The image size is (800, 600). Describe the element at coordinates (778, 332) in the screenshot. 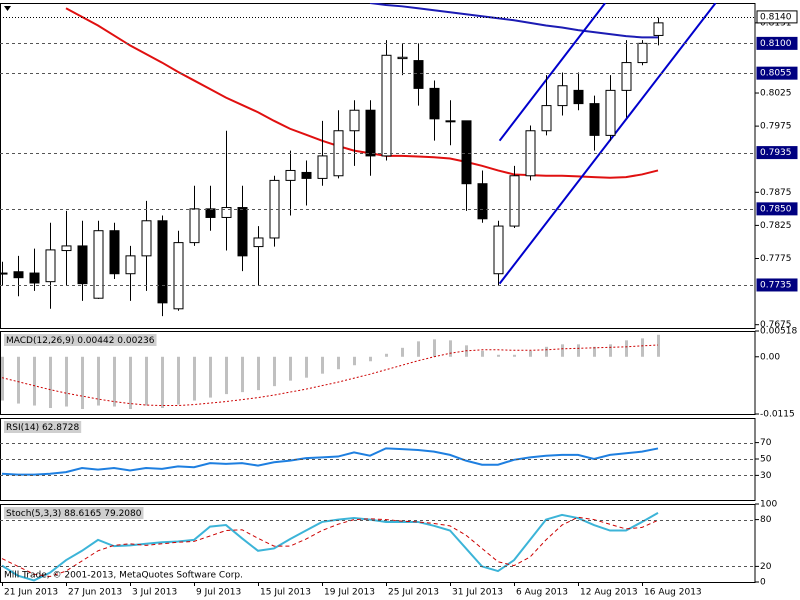

I see `y-tick-label: 0.00518` at that location.